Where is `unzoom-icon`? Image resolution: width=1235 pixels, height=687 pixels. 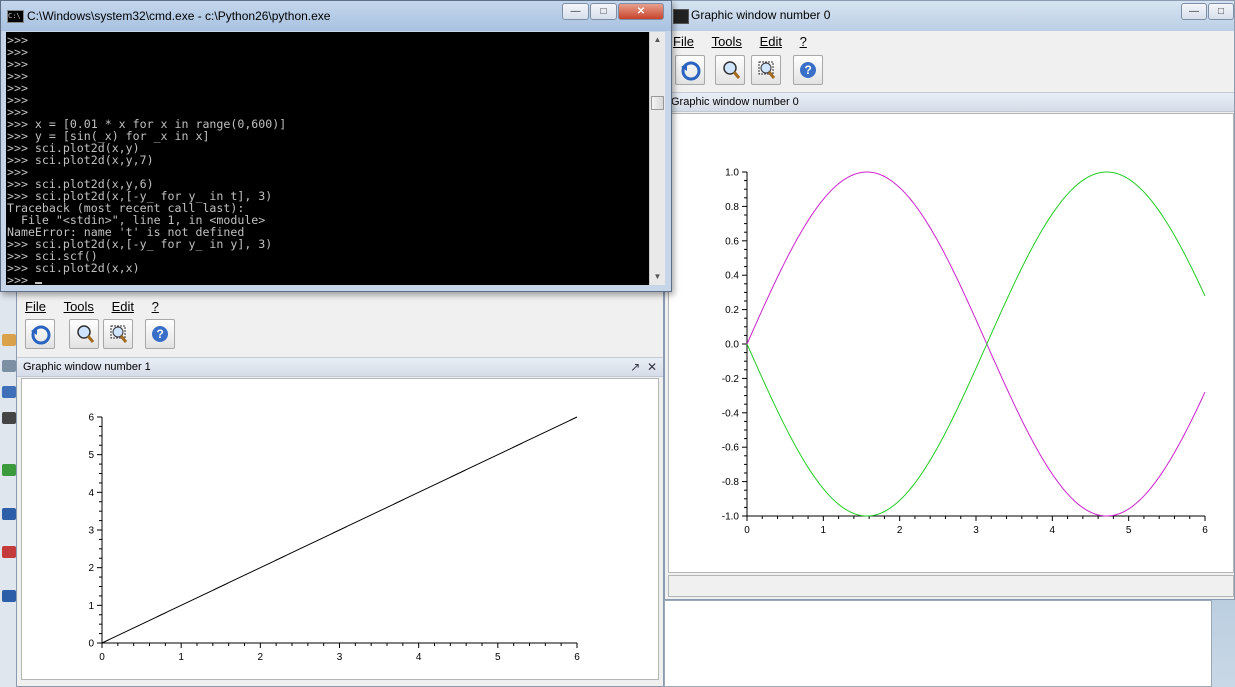 unzoom-icon is located at coordinates (119, 334).